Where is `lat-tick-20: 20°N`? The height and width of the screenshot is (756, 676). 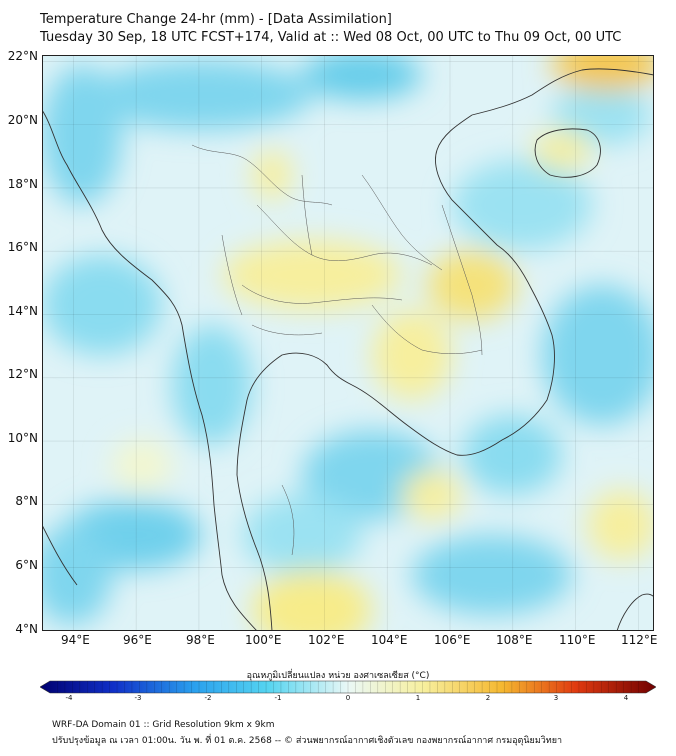
lat-tick-20: 20°N is located at coordinates (22, 120).